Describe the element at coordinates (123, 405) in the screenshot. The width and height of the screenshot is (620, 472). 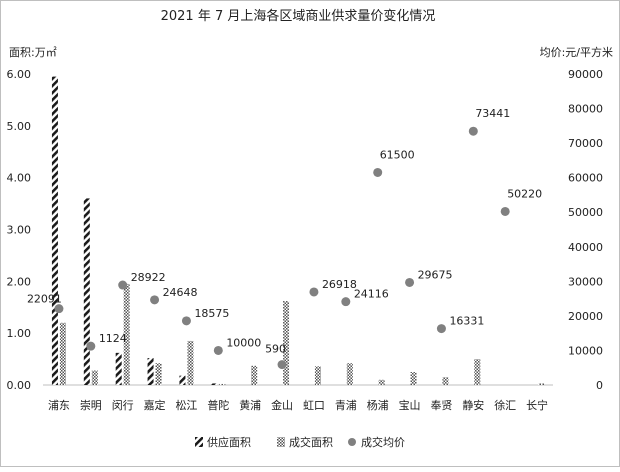
I see `x-tick-label: 闵行` at that location.